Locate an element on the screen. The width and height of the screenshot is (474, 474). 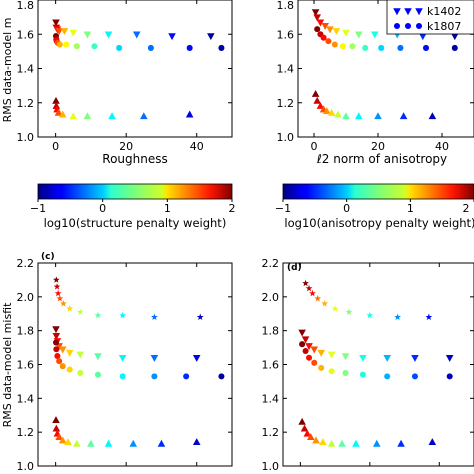
ytick-label: 2.0 is located at coordinates (271, 297).